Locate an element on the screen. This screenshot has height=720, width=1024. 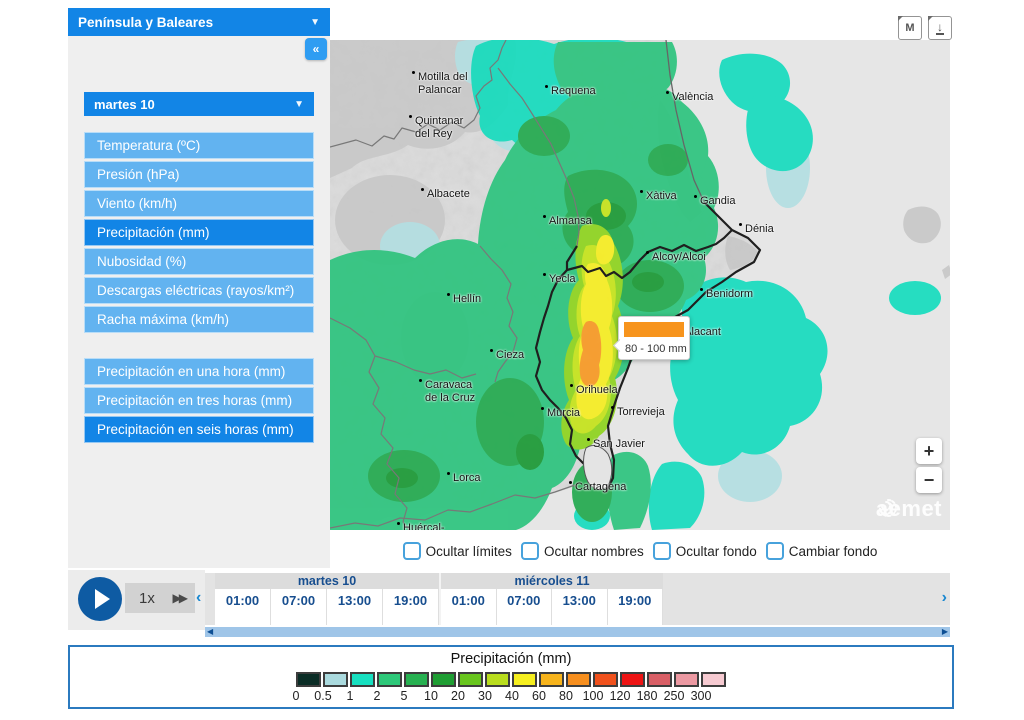
city-label: València is located at coordinates (689, 97).